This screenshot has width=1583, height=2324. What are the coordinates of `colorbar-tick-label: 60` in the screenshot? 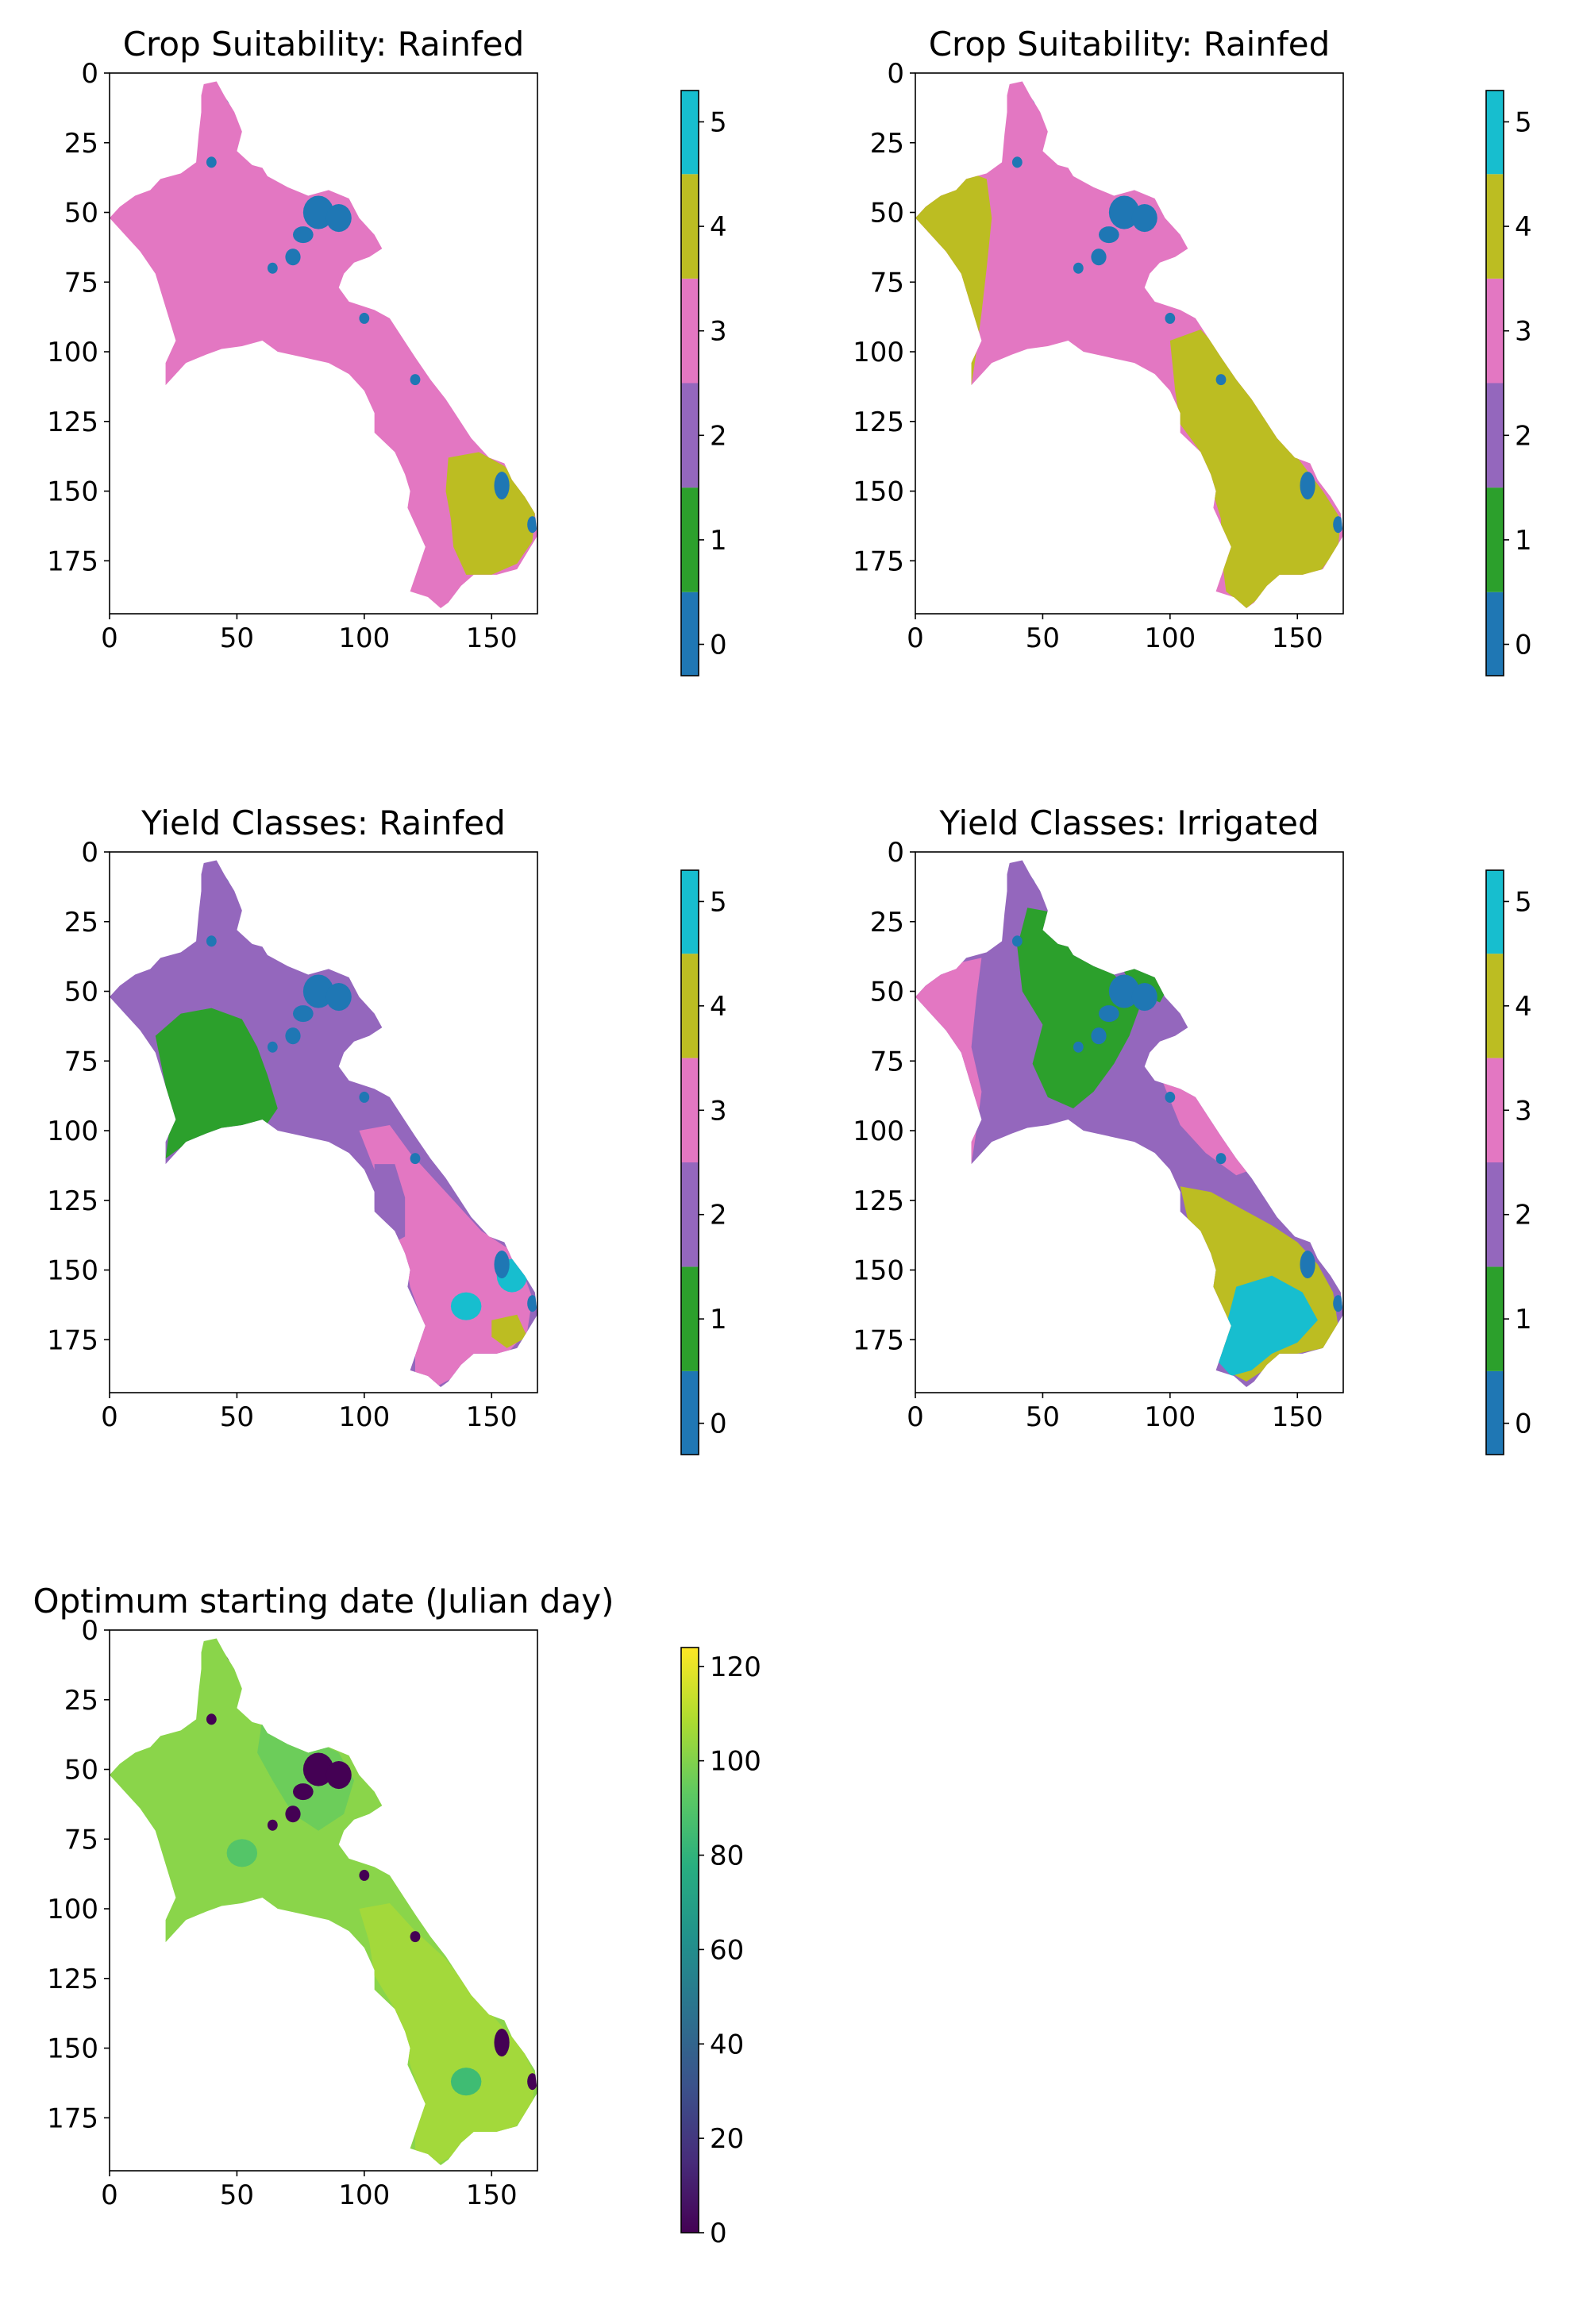 It's located at (727, 1950).